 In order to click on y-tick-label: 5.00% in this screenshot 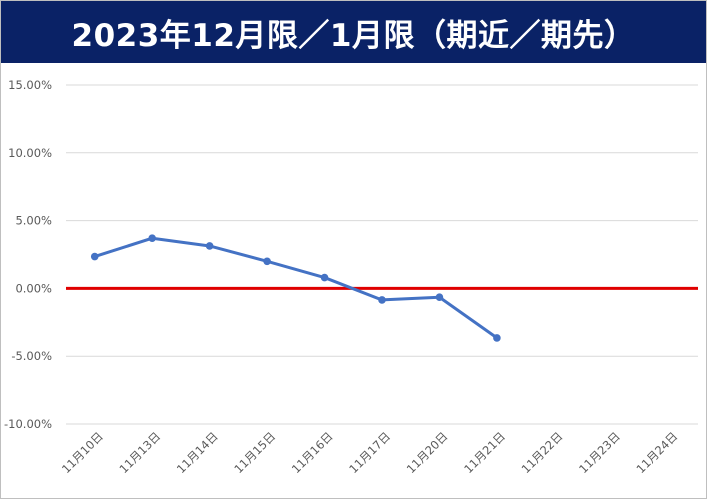, I will do `click(33, 221)`.